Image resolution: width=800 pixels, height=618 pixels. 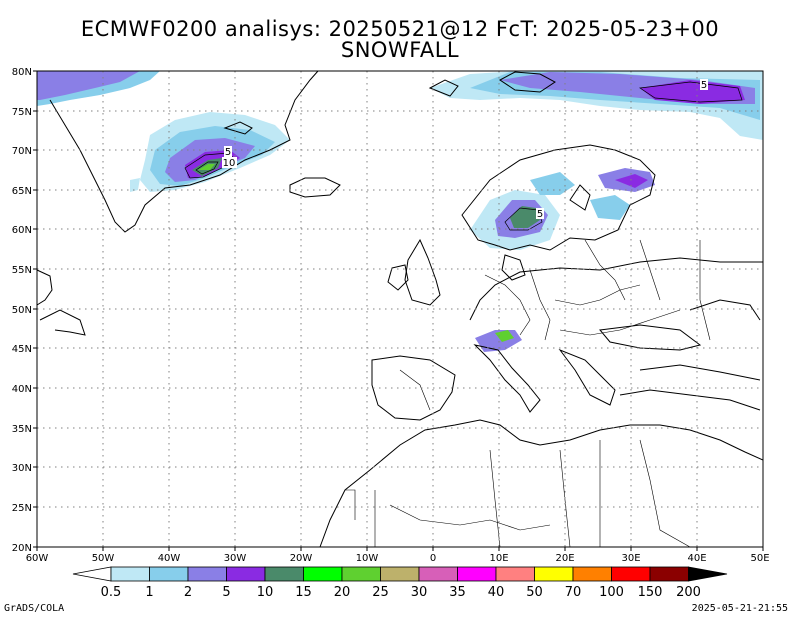 What do you see at coordinates (22, 72) in the screenshot?
I see `lat-label: 80N` at bounding box center [22, 72].